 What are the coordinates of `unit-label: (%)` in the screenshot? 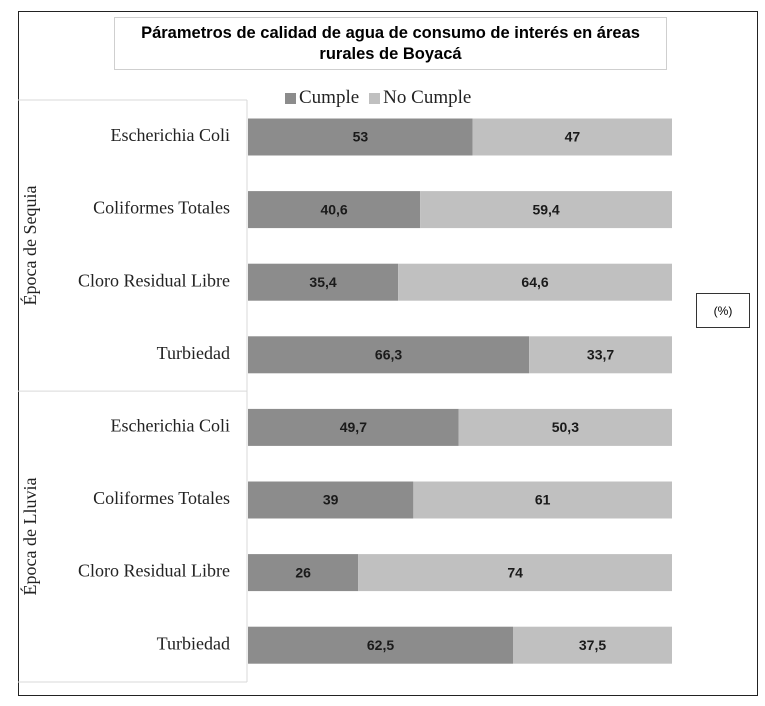 It's located at (723, 310).